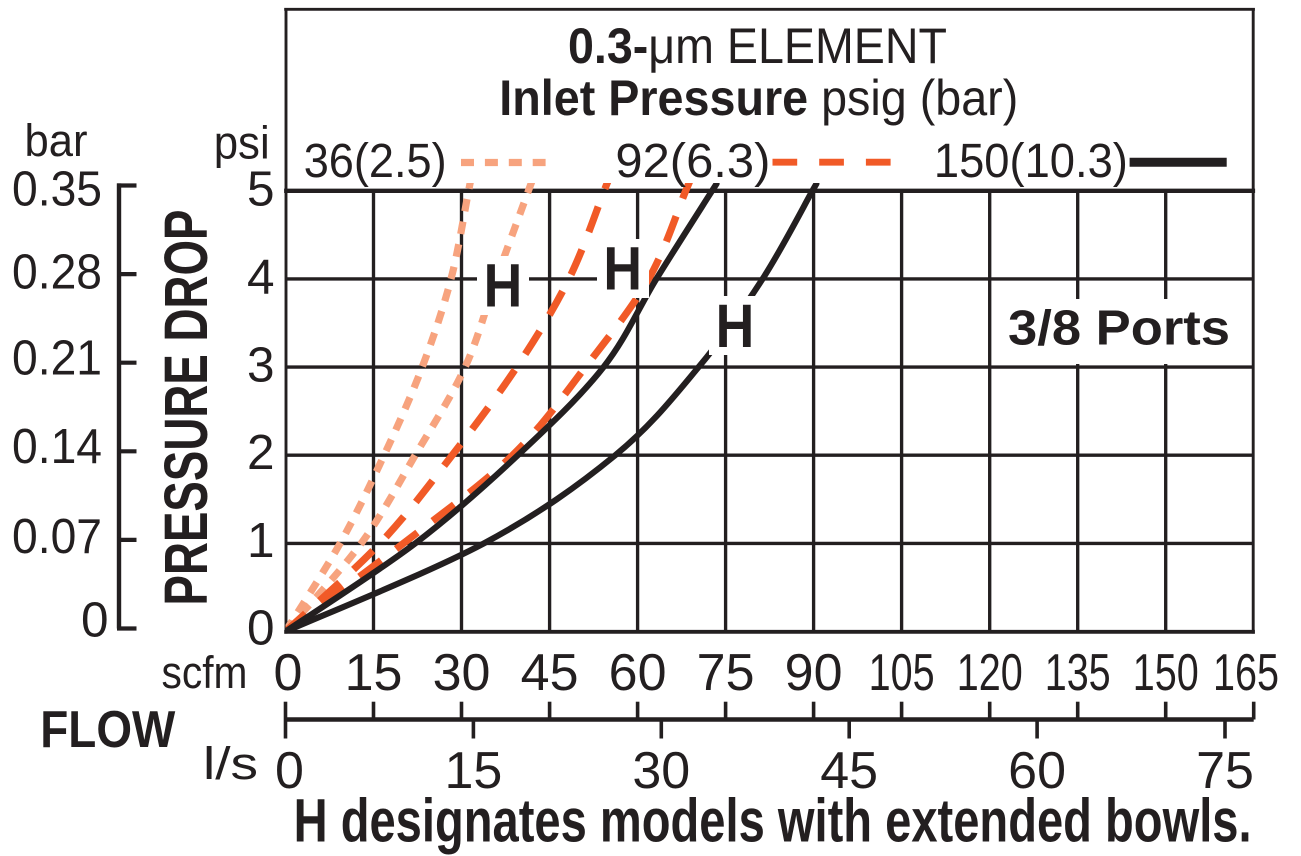  What do you see at coordinates (1119, 329) in the screenshot?
I see `svg-text: 3/8 Ports` at bounding box center [1119, 329].